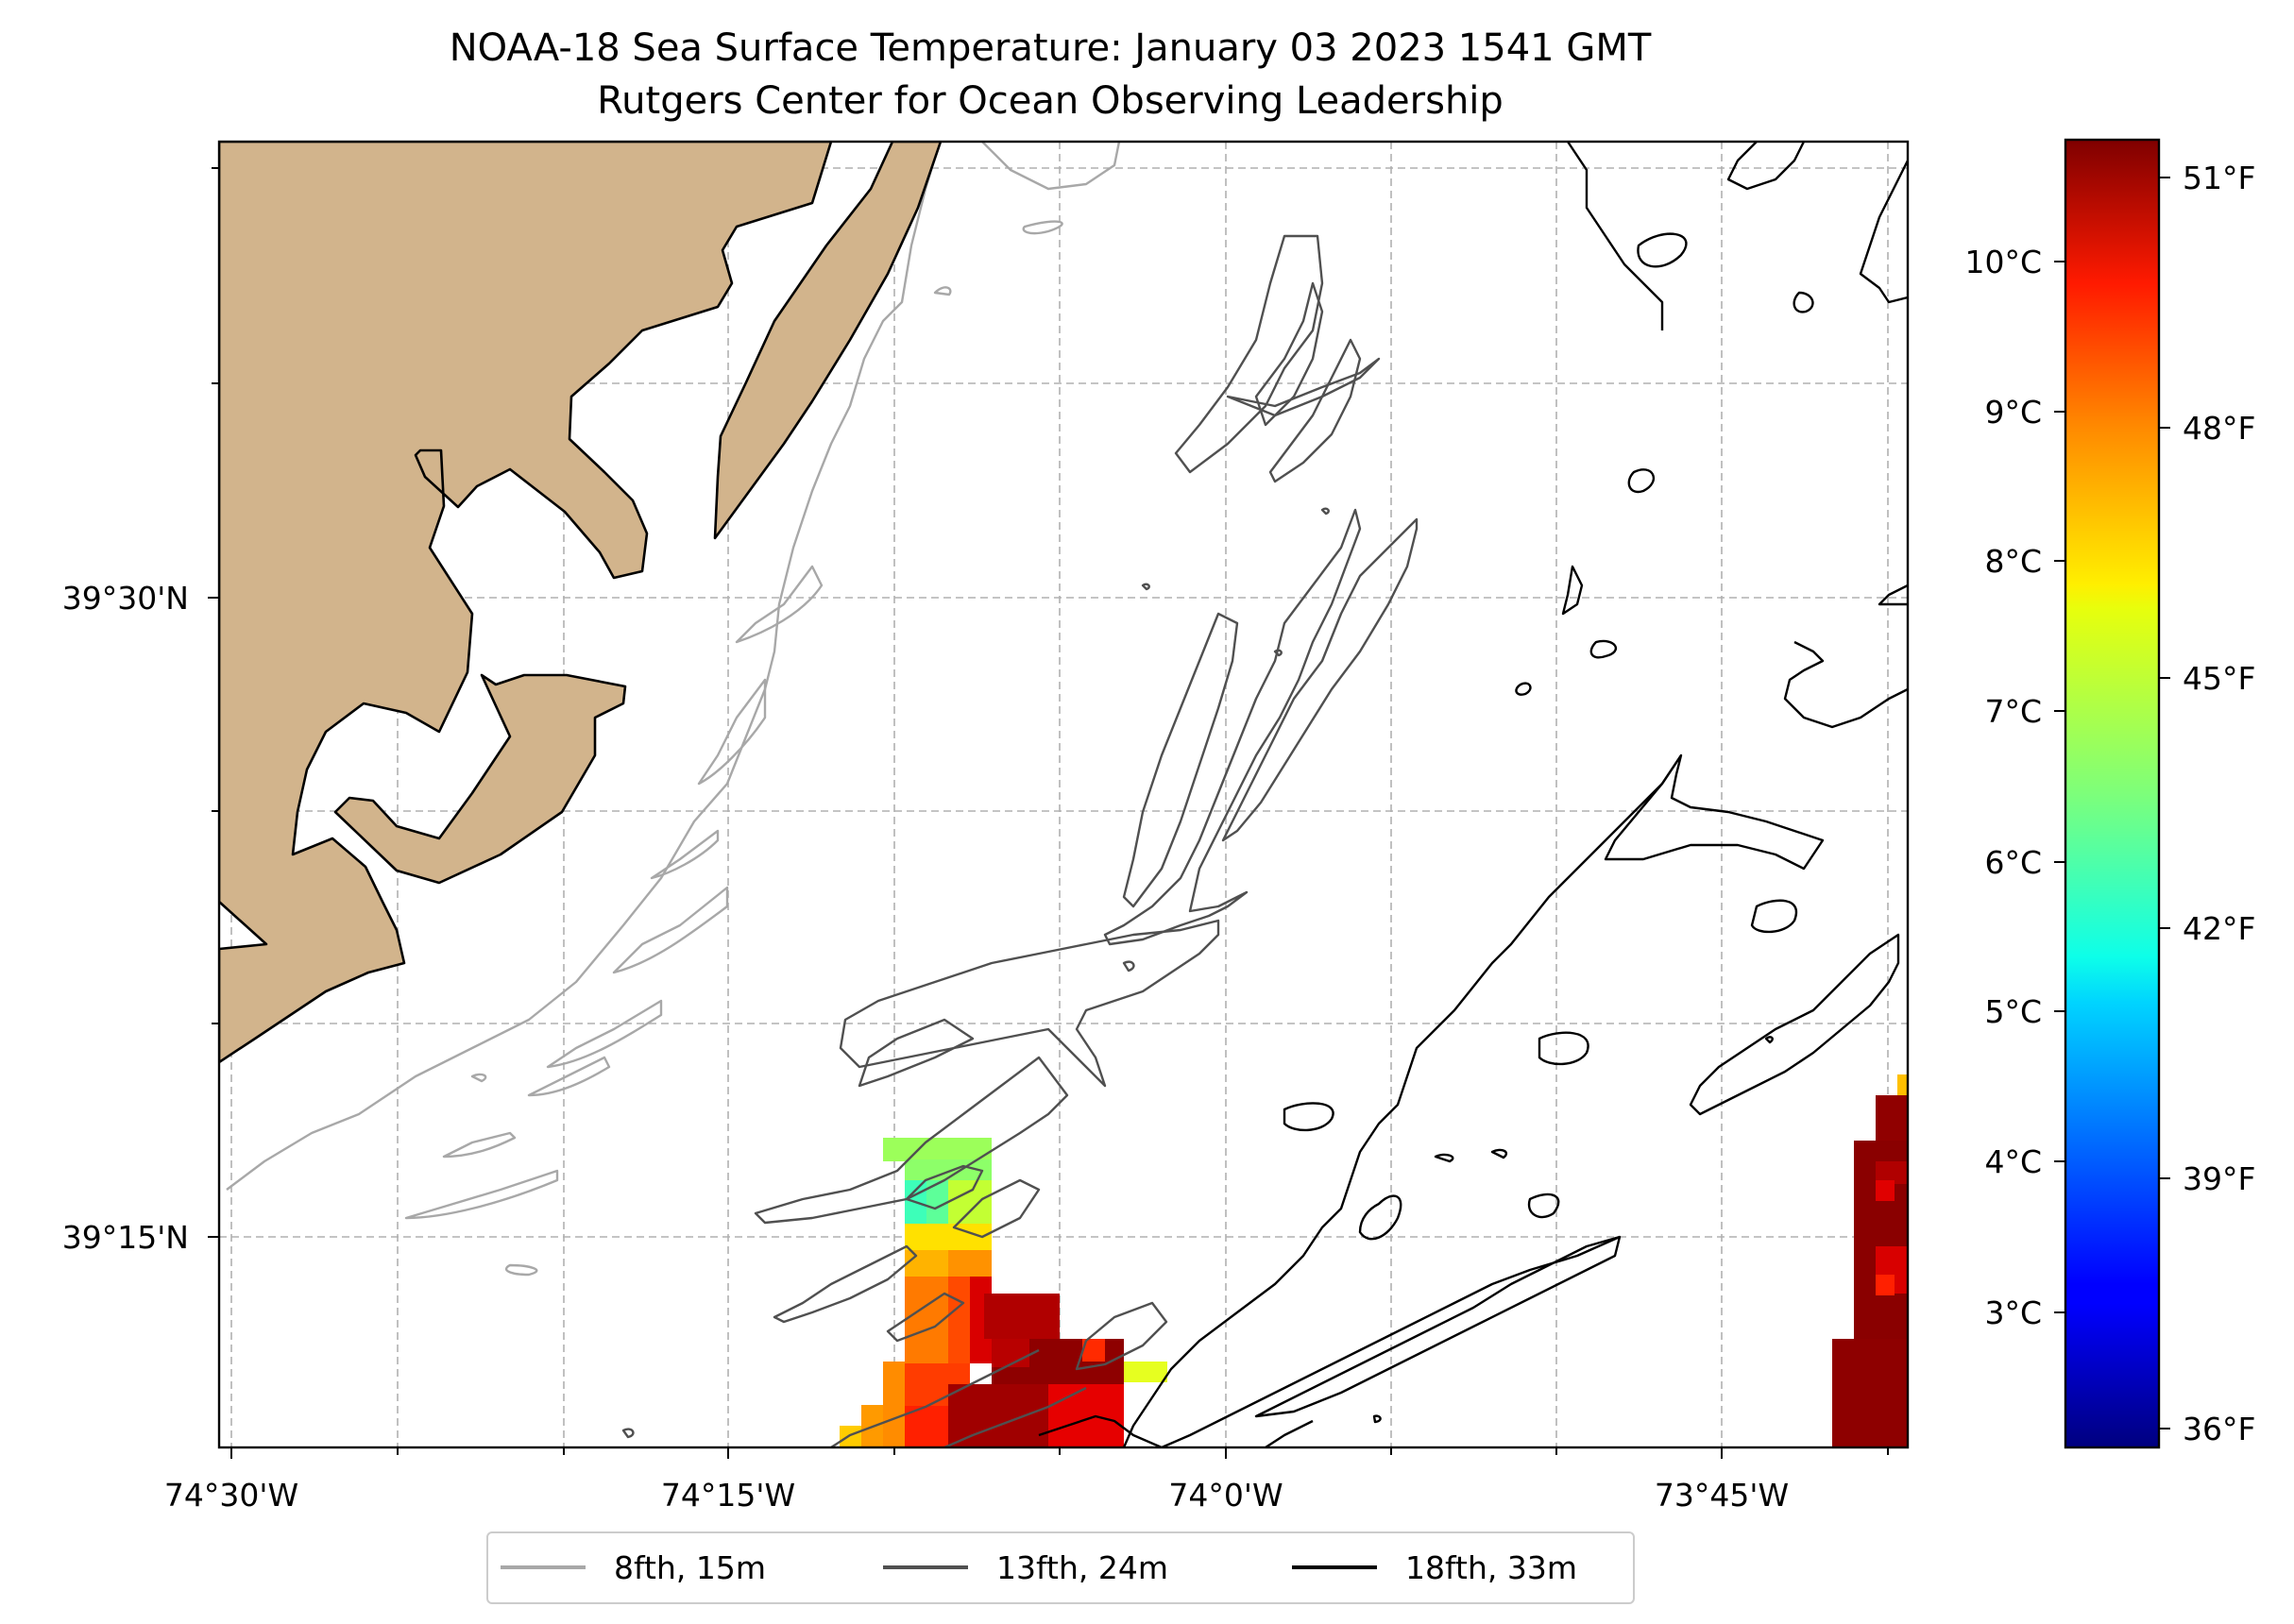 The image size is (2294, 1624). I want to click on colorbar-celsius-label-2: 9°C, so click(2013, 412).